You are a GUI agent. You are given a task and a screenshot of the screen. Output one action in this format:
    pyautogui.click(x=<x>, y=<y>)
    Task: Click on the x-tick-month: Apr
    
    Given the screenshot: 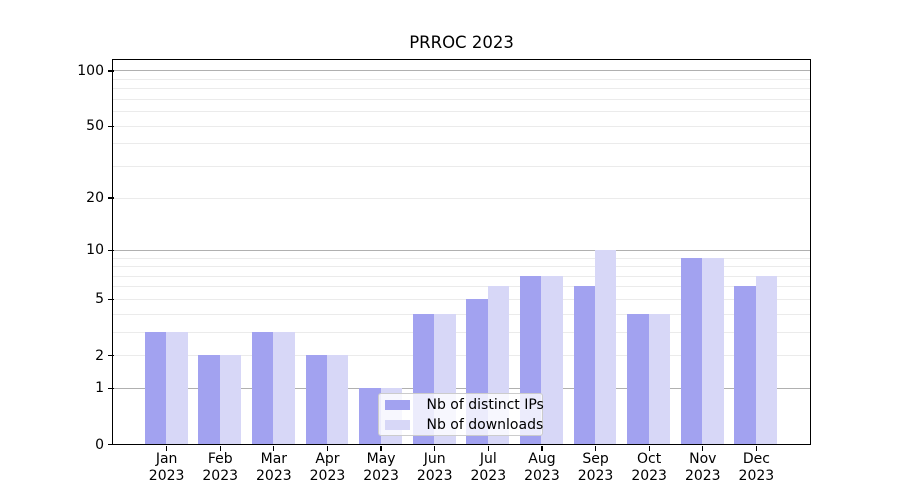 What is the action you would take?
    pyautogui.click(x=327, y=459)
    